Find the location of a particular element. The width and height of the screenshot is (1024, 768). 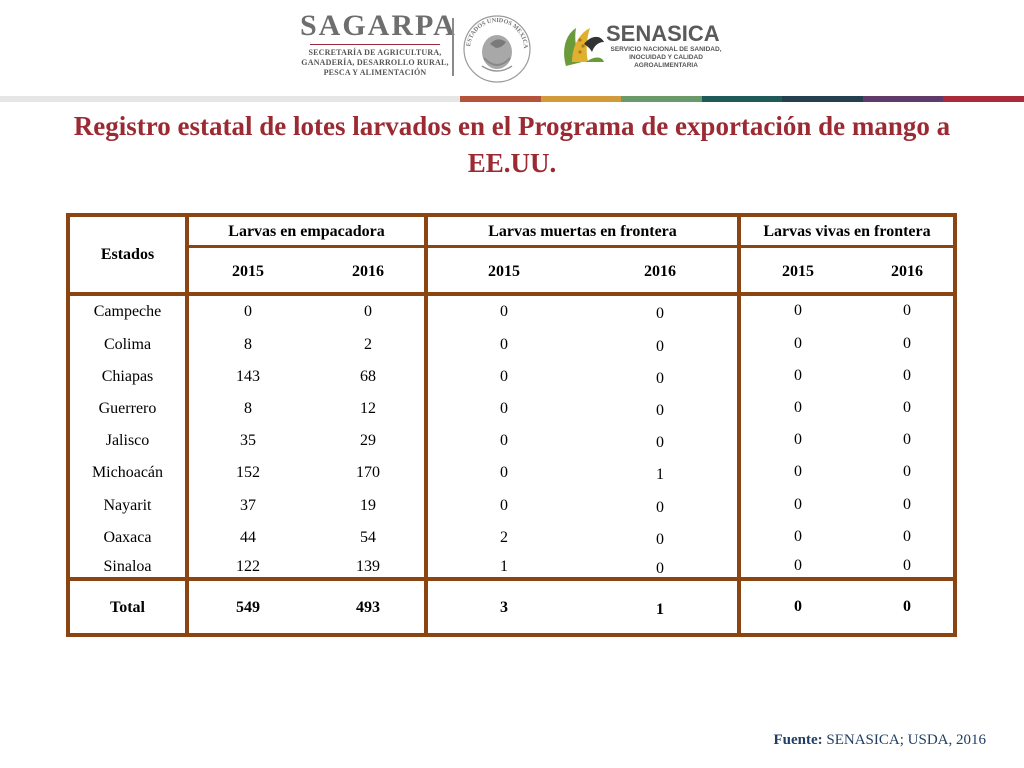

header-year-muertas-2015: 2015 is located at coordinates (504, 271).